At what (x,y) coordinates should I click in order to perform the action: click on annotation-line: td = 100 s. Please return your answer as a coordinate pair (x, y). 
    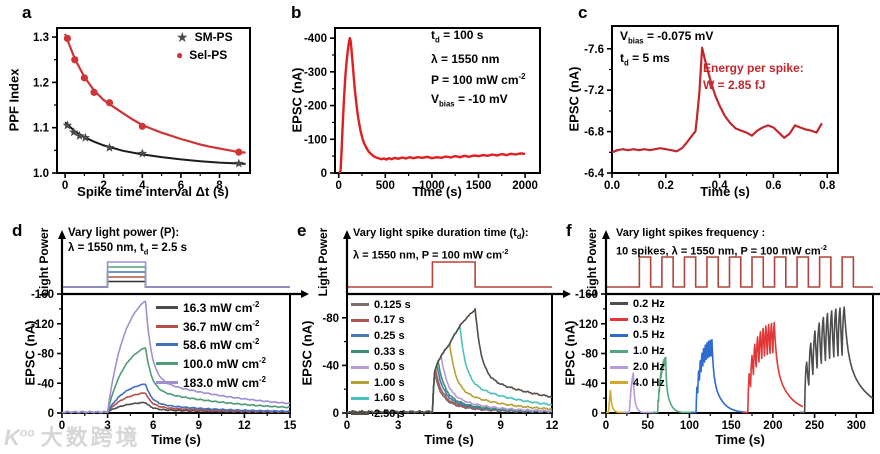
    Looking at the image, I should click on (457, 36).